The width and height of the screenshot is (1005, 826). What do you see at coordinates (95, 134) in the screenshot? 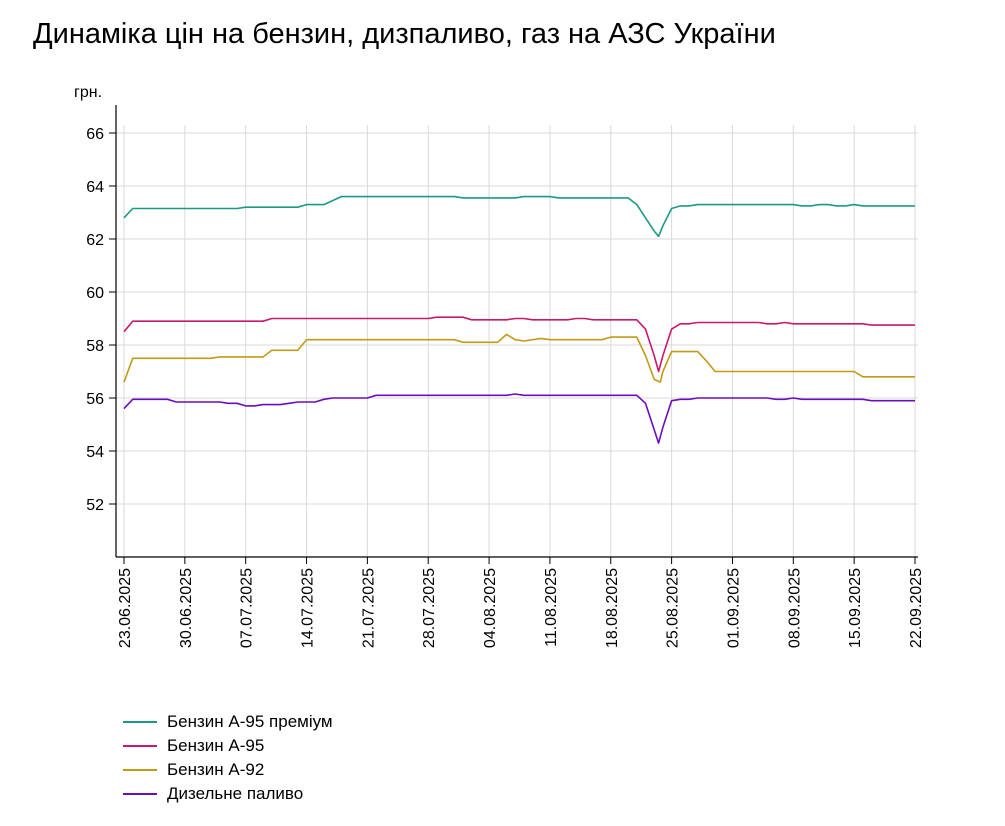
I see `y-tick-label: 66` at bounding box center [95, 134].